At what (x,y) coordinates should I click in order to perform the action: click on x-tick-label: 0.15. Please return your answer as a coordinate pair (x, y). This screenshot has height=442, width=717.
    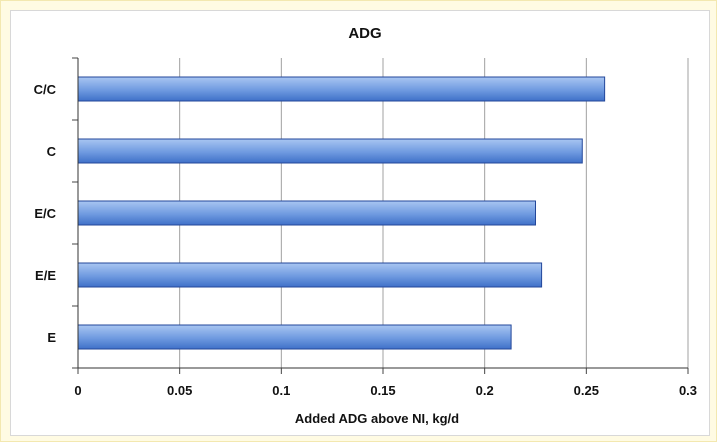
    Looking at the image, I should click on (382, 390).